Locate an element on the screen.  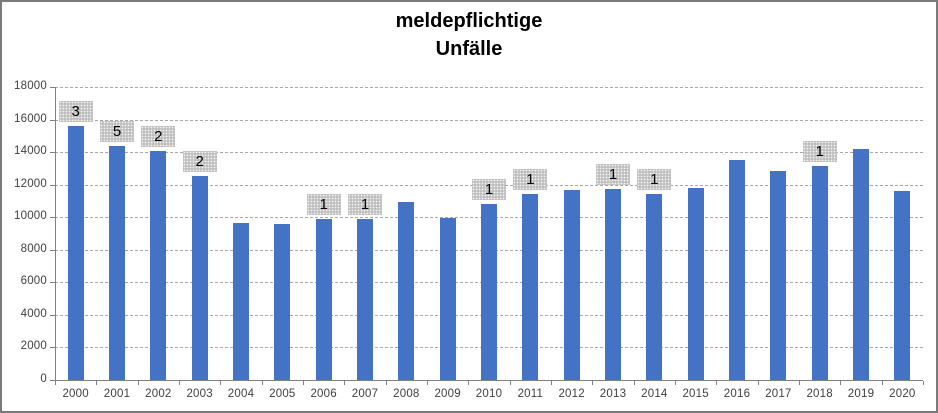
x-axis-tick-label: 2011 is located at coordinates (530, 394).